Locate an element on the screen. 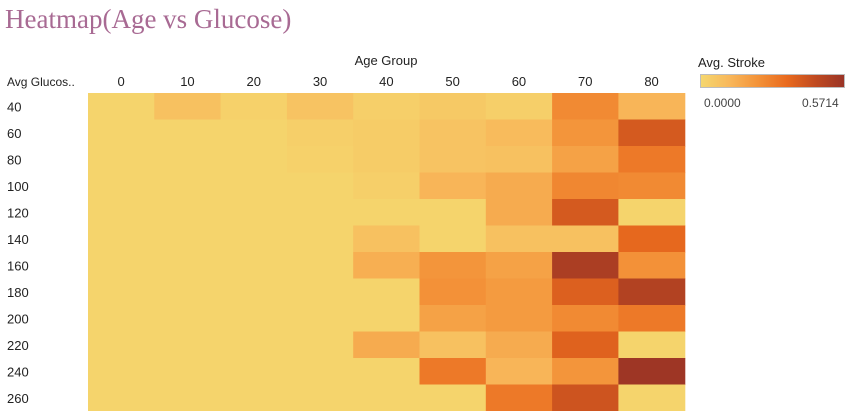 This screenshot has width=852, height=411. y-tick-label: 200 is located at coordinates (18, 318).